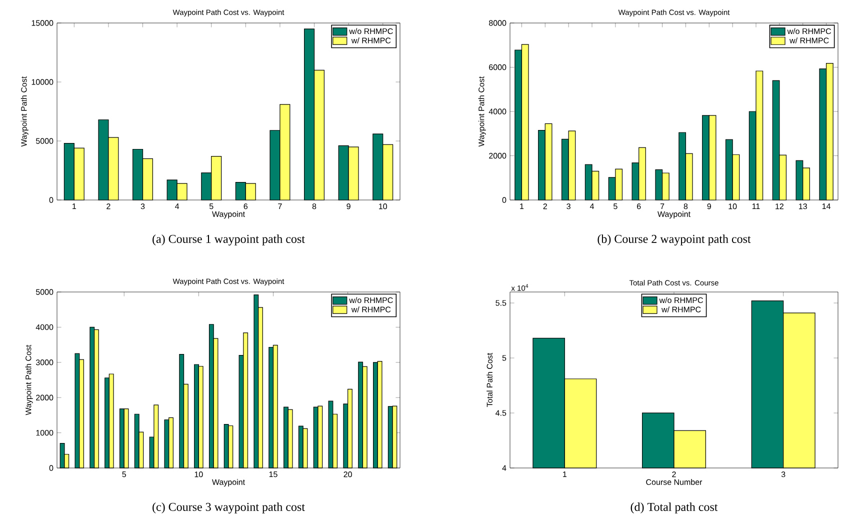 This screenshot has width=846, height=529. I want to click on y-tick-label: 4.5, so click(501, 413).